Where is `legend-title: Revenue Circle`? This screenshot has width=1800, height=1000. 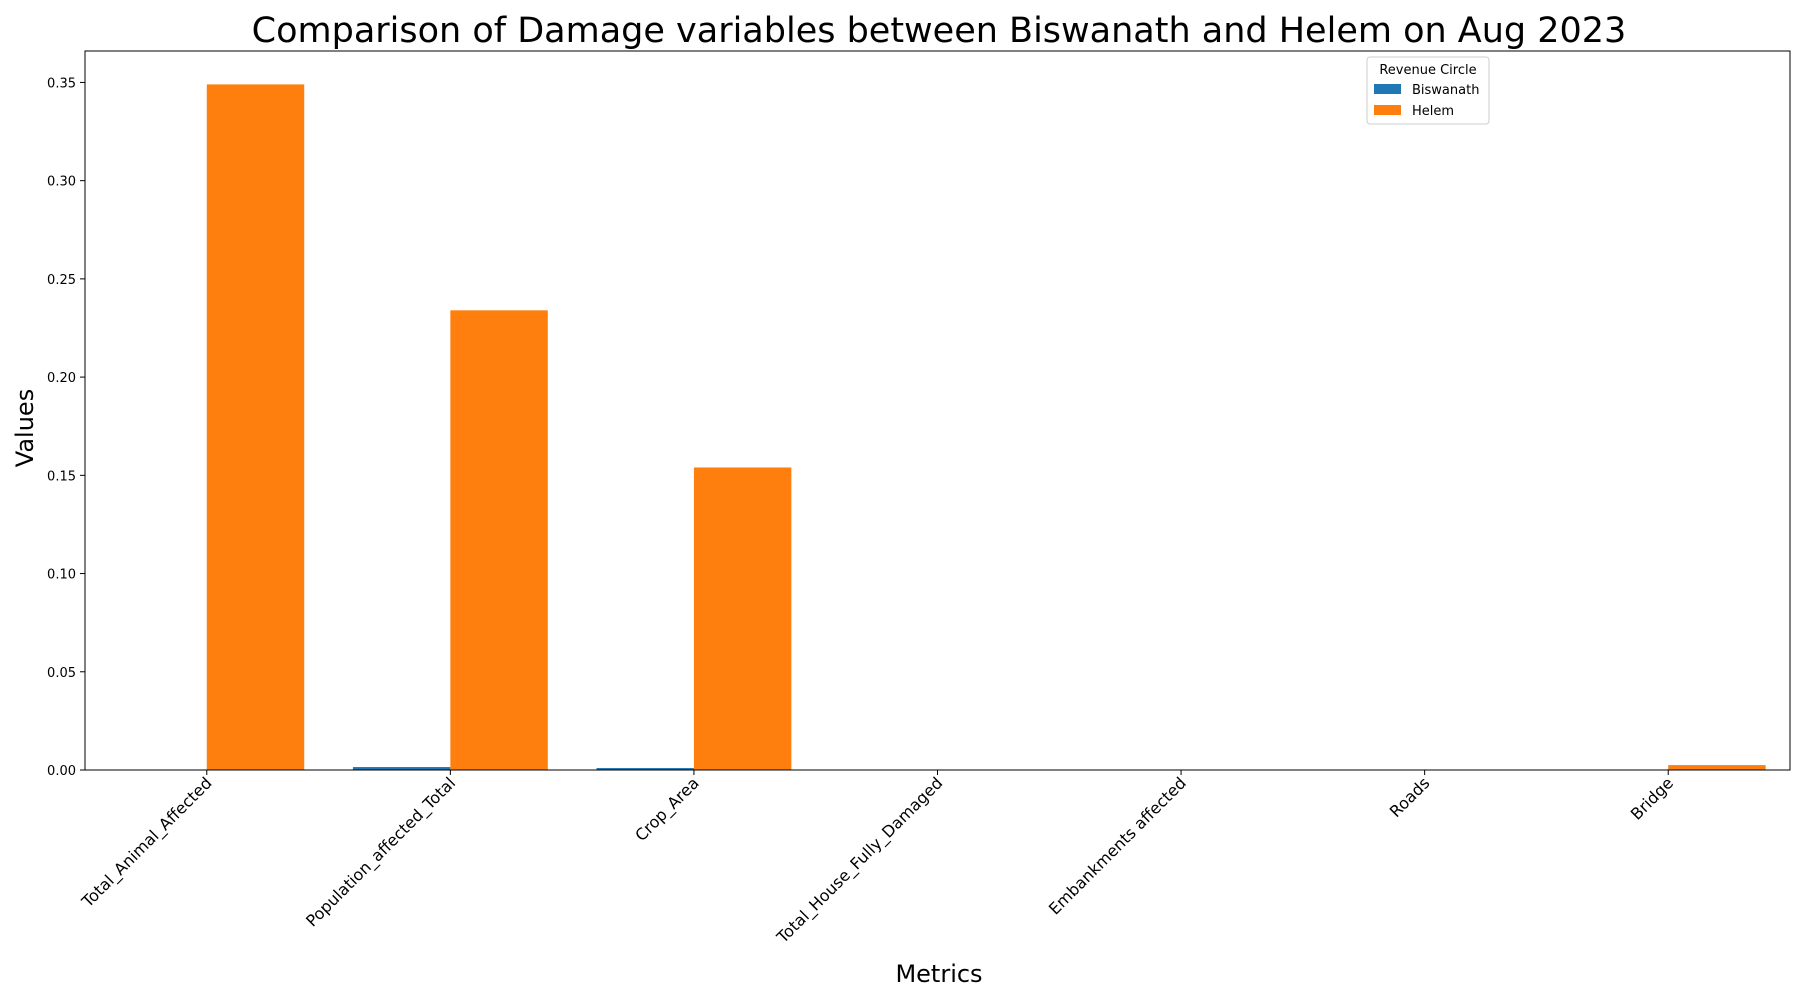
legend-title: Revenue Circle is located at coordinates (1427, 70).